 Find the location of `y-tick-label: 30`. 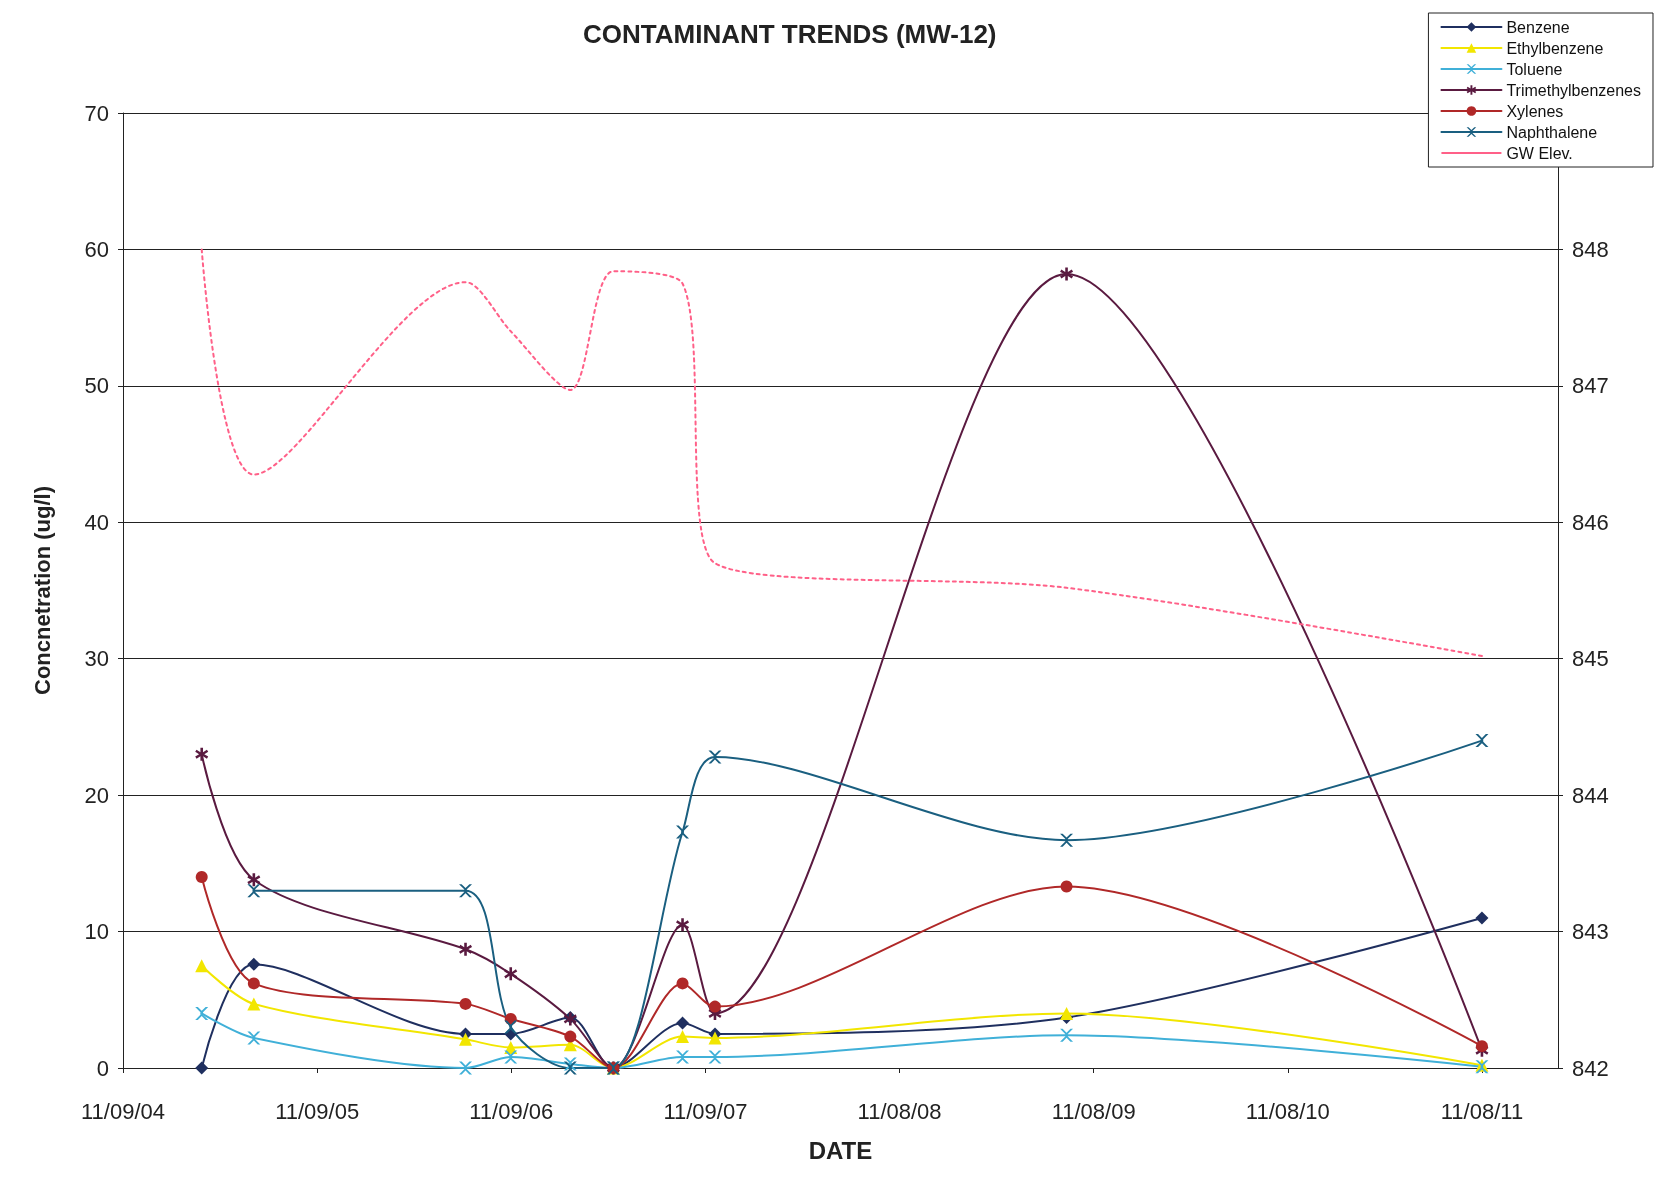

y-tick-label: 30 is located at coordinates (96, 659).